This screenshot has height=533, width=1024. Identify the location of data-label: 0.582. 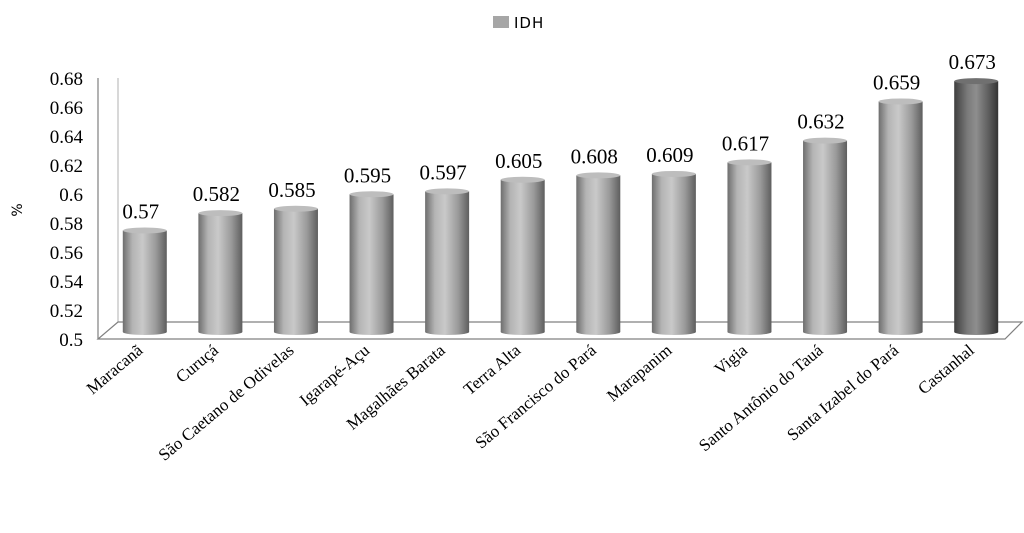
(216, 194).